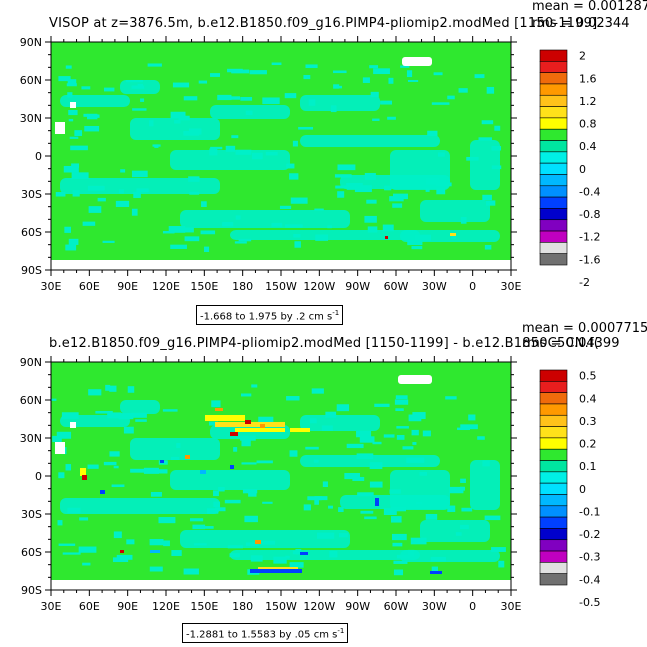 The width and height of the screenshot is (647, 647). What do you see at coordinates (589, 191) in the screenshot?
I see `colorbar-label: -0.4` at bounding box center [589, 191].